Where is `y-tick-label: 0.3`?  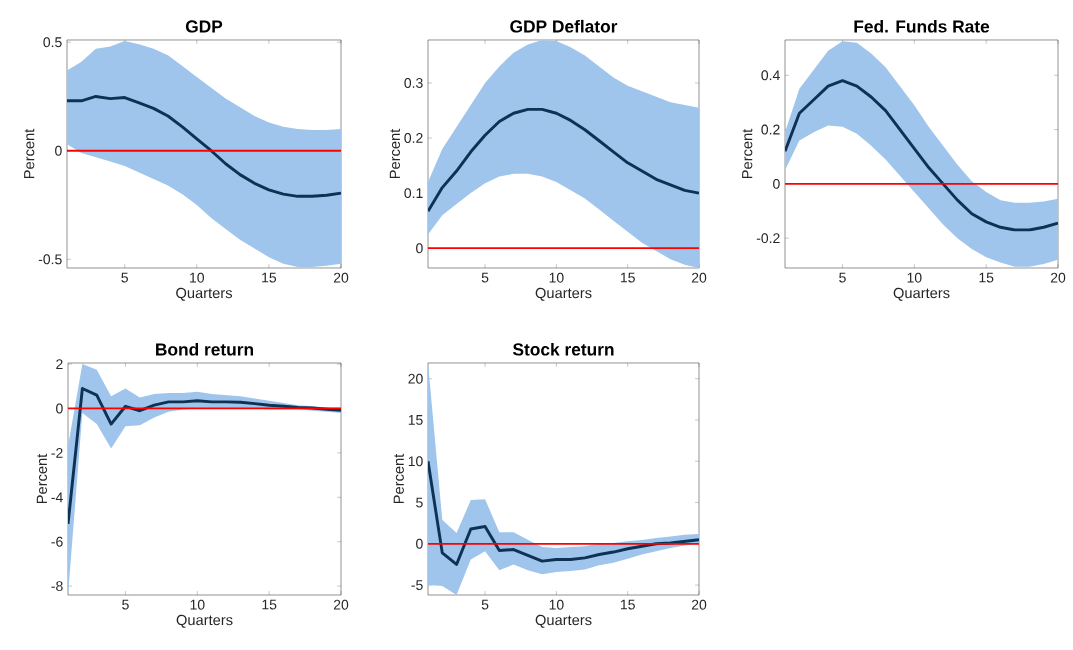 y-tick-label: 0.3 is located at coordinates (413, 83).